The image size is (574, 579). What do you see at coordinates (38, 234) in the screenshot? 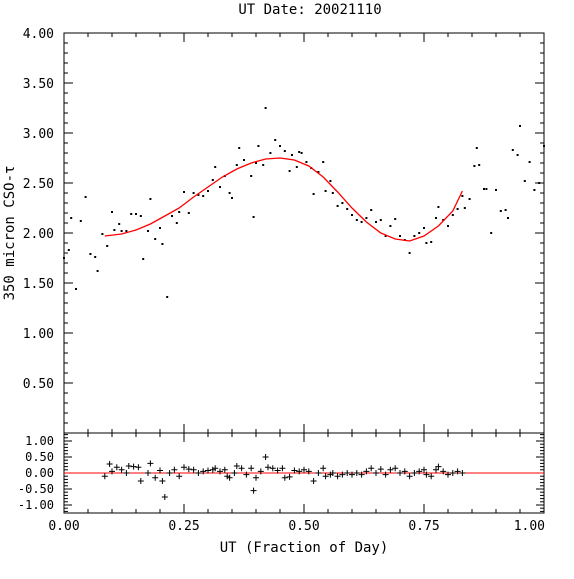
I see `main-y-tick-label: 2.00` at bounding box center [38, 234].